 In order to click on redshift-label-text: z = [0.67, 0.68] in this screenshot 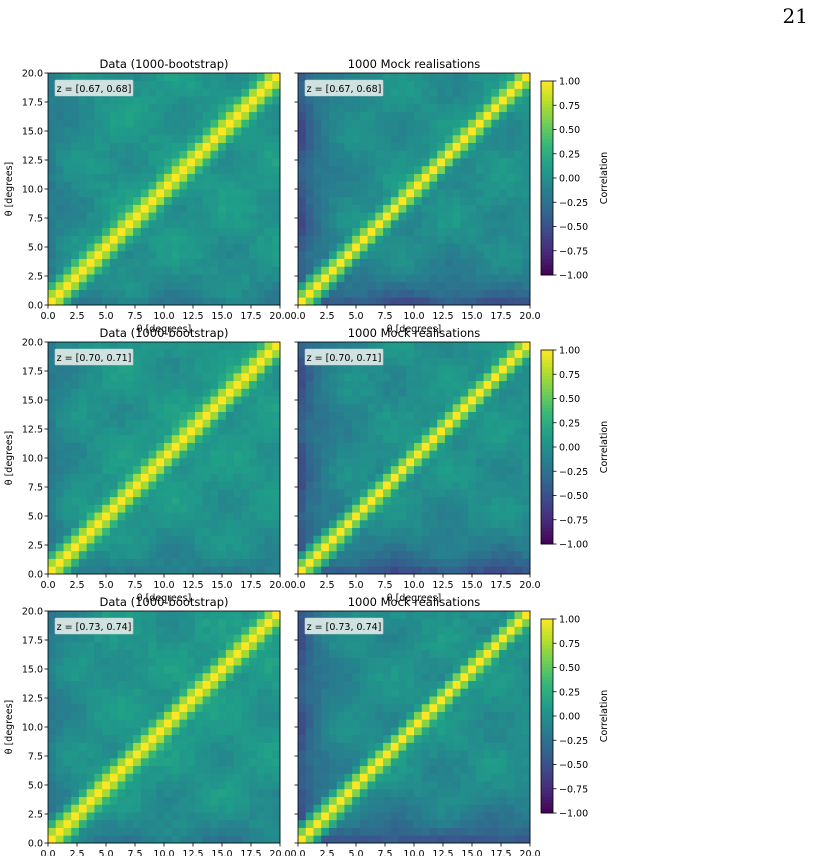, I will do `click(94, 89)`.